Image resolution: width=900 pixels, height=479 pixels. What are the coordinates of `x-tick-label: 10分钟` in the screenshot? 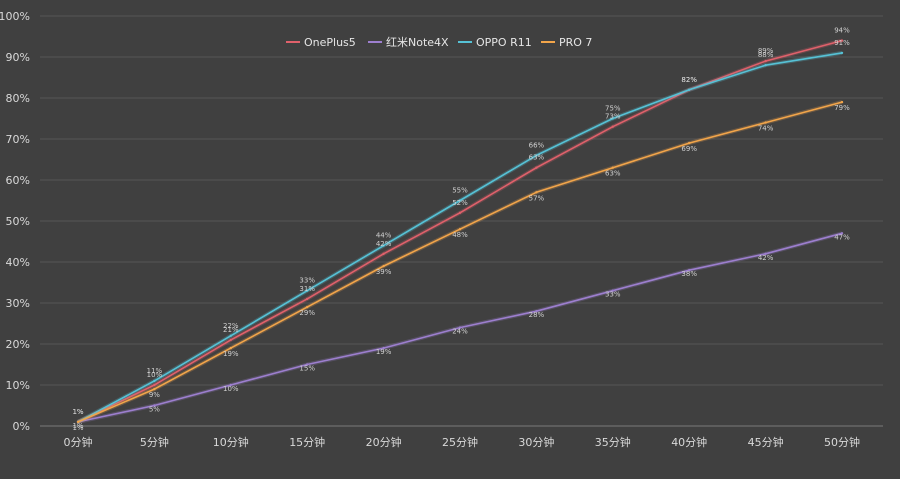 It's located at (231, 442).